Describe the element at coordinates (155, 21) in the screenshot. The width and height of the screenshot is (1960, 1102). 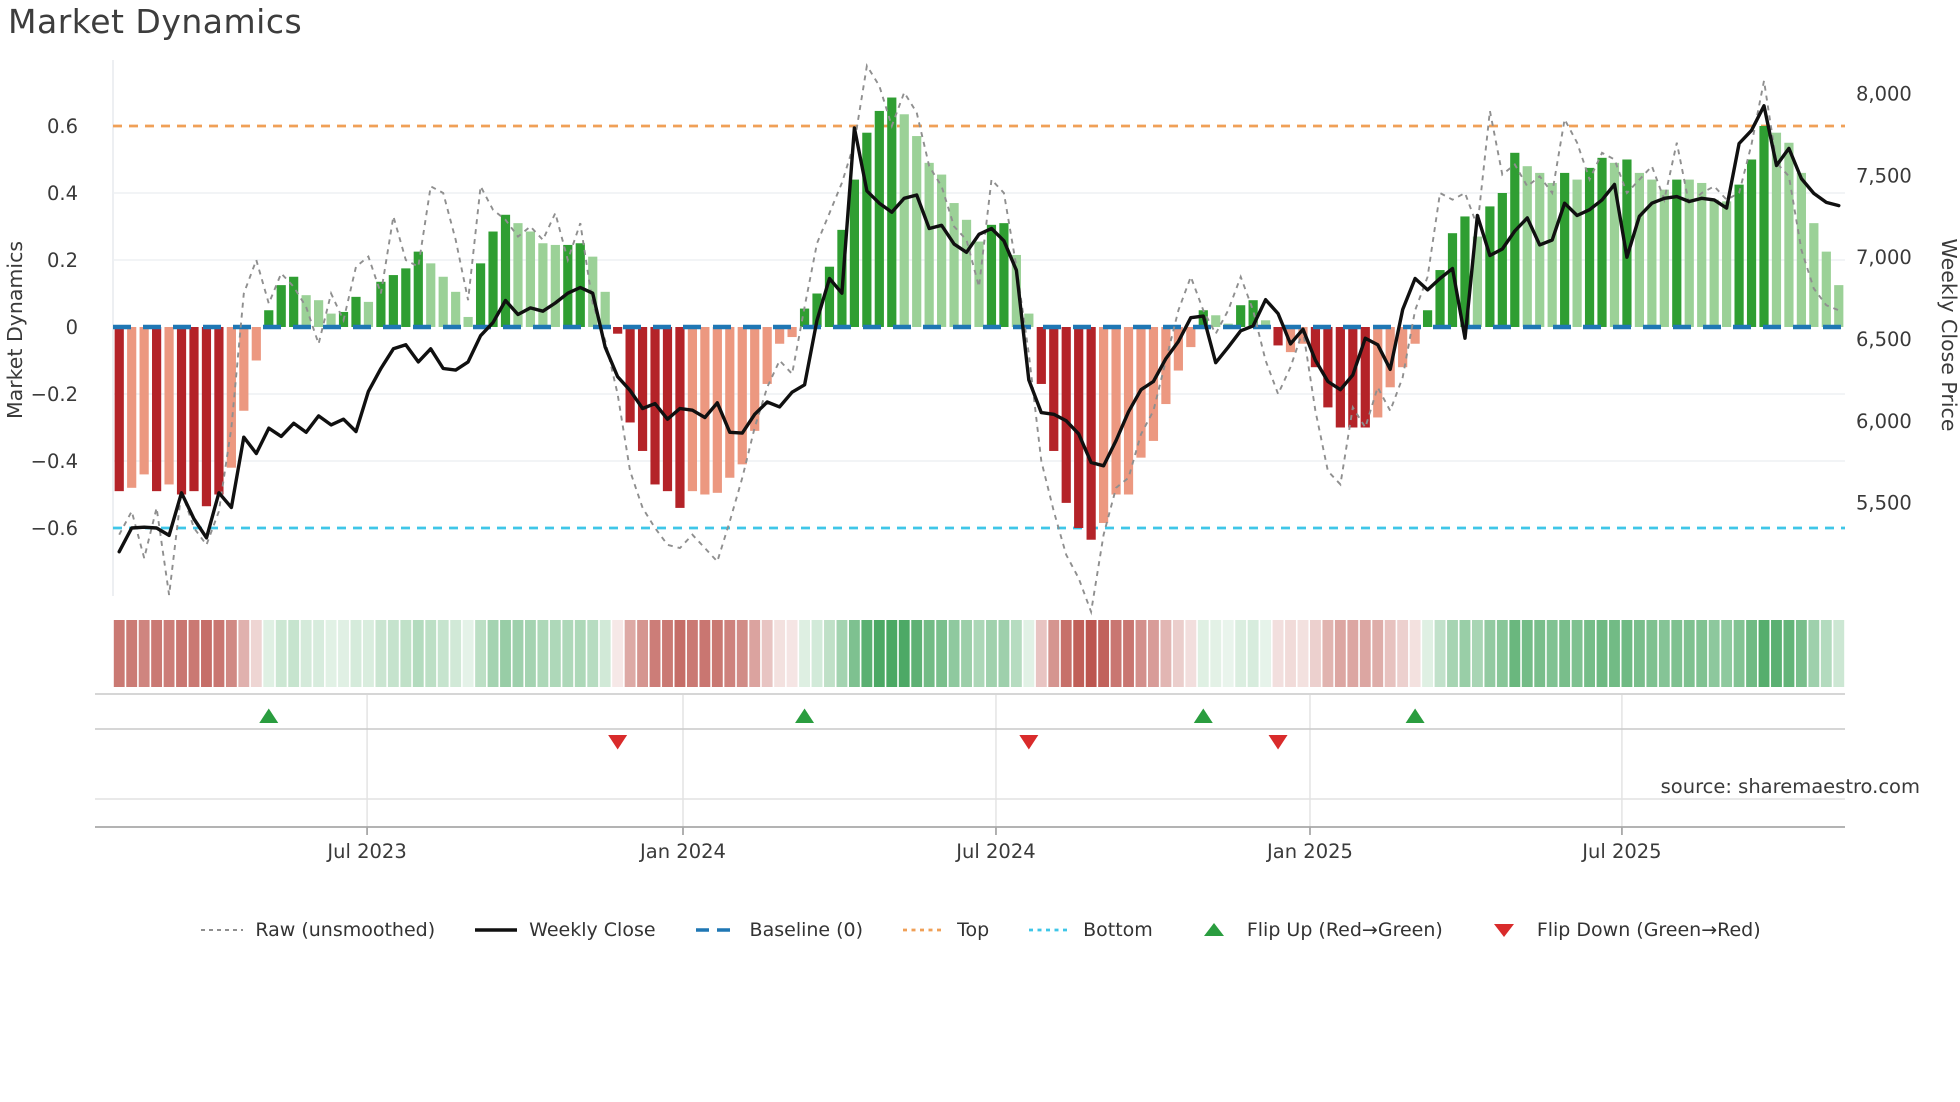
I see `page-title: Market Dynamics` at that location.